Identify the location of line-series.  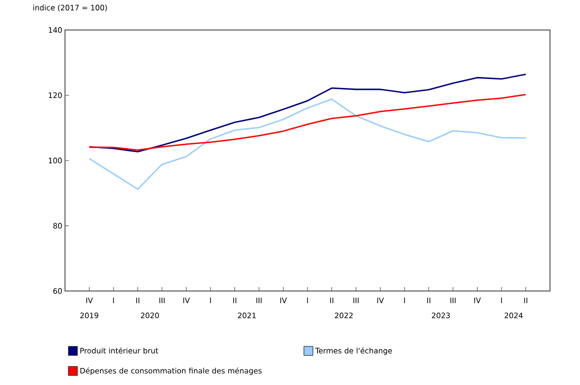
(307, 122).